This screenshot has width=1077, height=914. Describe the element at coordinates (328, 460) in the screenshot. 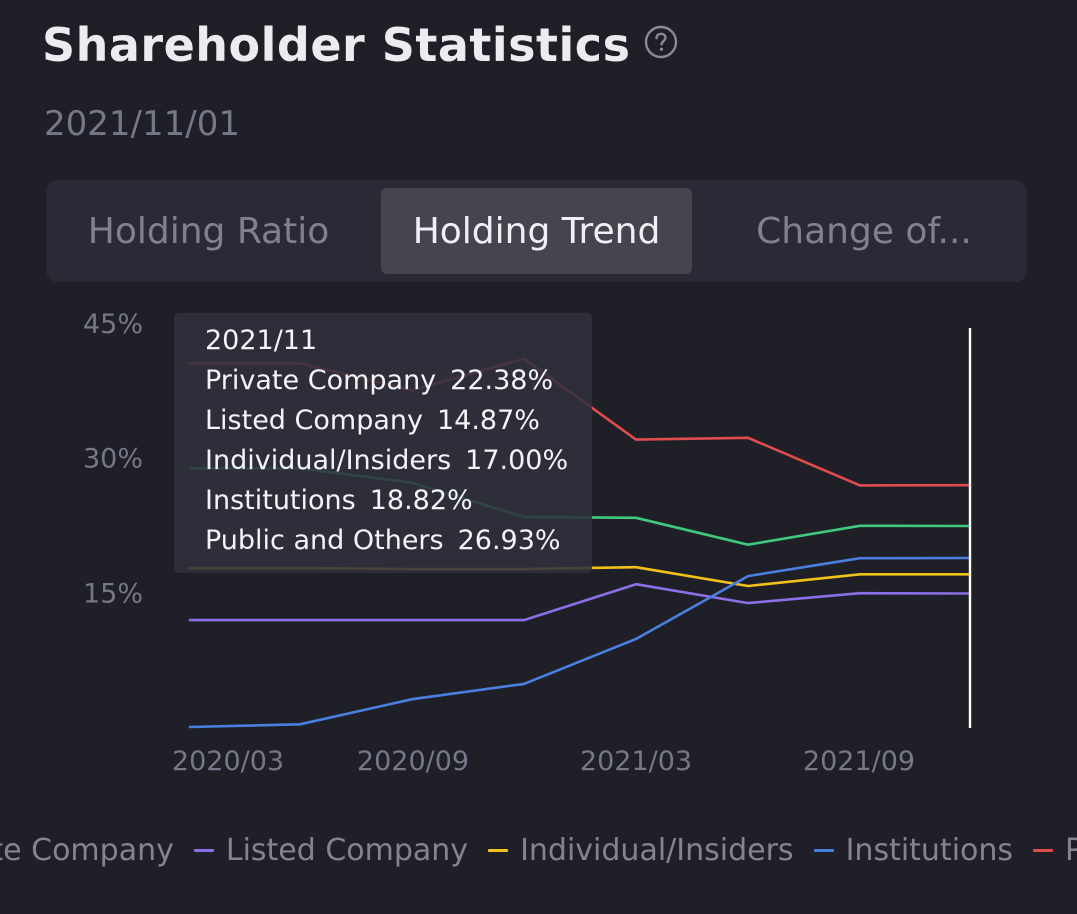

I see `tooltip-label: Individual/Insiders` at that location.